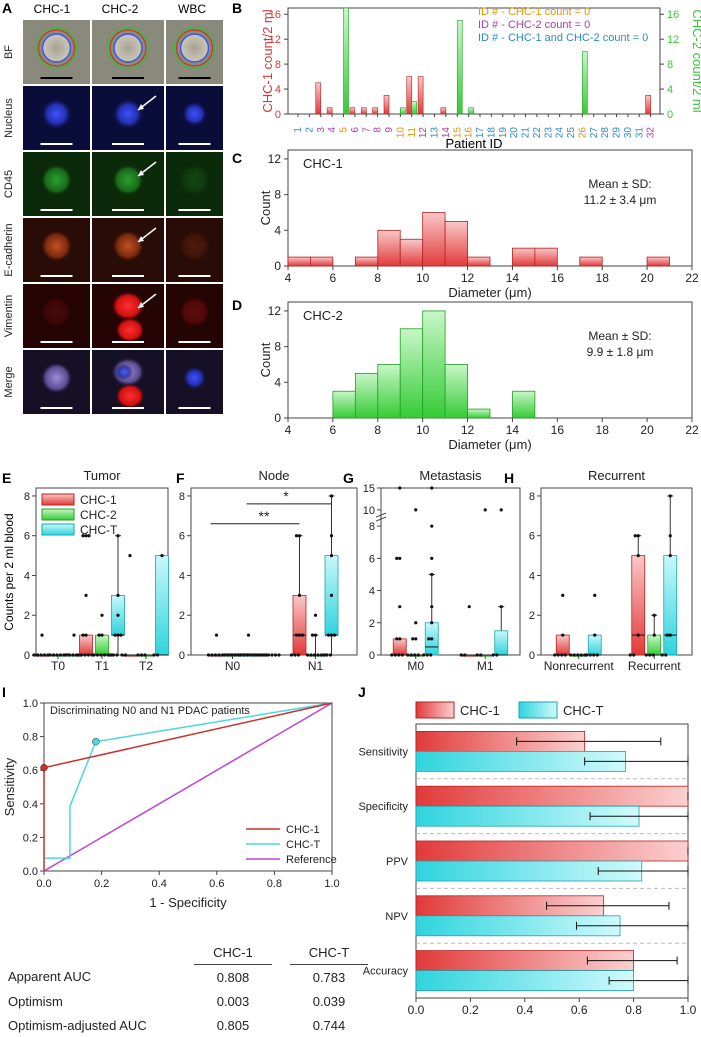  What do you see at coordinates (4, 692) in the screenshot?
I see `panel-i-label: I` at bounding box center [4, 692].